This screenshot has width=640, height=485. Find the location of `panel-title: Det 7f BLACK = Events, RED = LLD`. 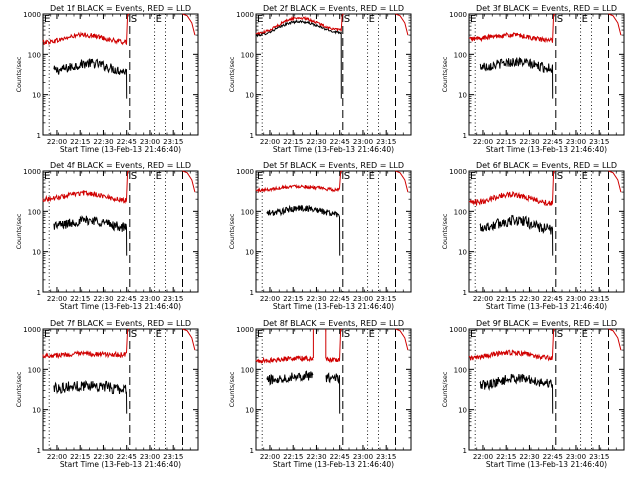

panel-title: Det 7f BLACK = Events, RED = LLD is located at coordinates (120, 323).